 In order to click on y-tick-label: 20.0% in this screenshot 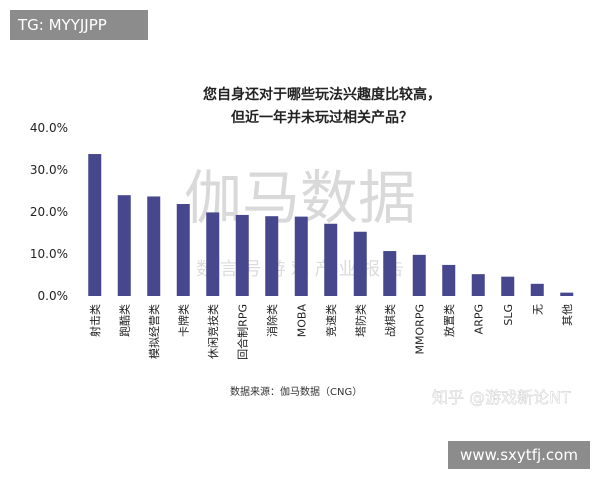, I will do `click(49, 212)`.